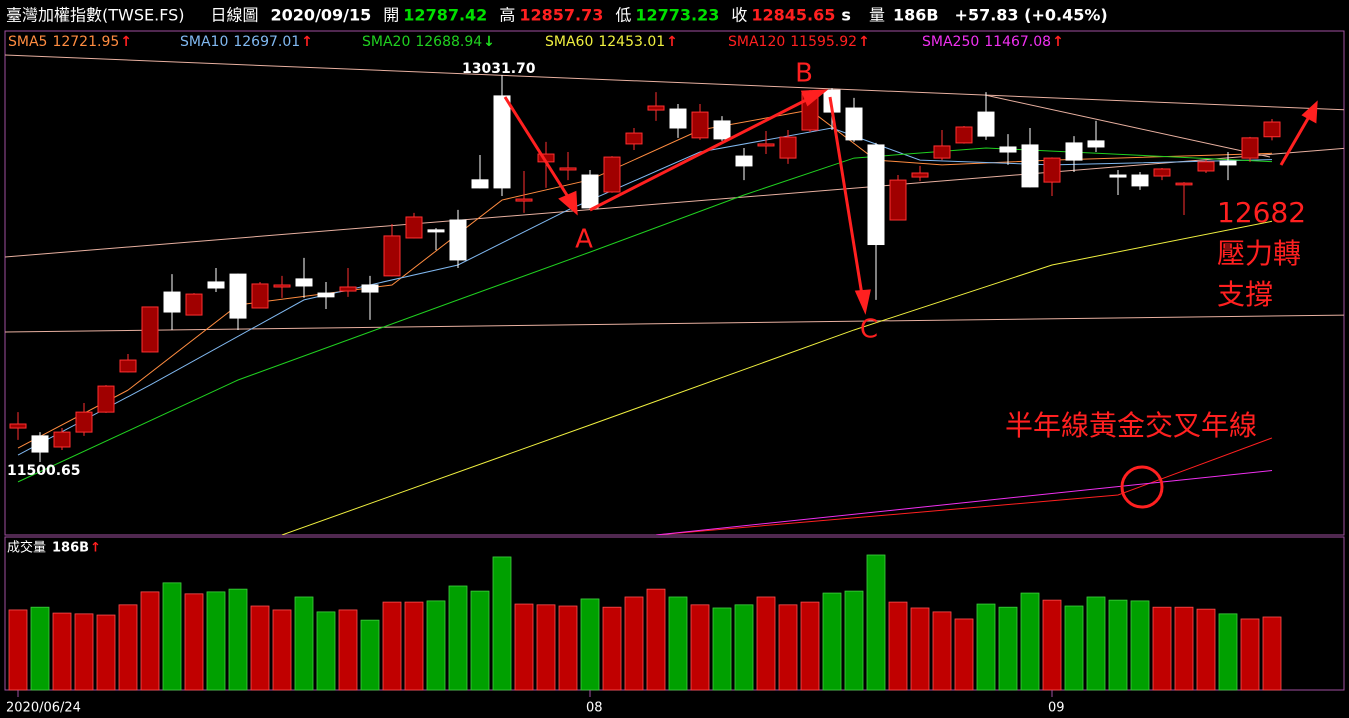 The height and width of the screenshot is (718, 1349). Describe the element at coordinates (266, 42) in the screenshot. I see `legend-value: 12697.01` at that location.